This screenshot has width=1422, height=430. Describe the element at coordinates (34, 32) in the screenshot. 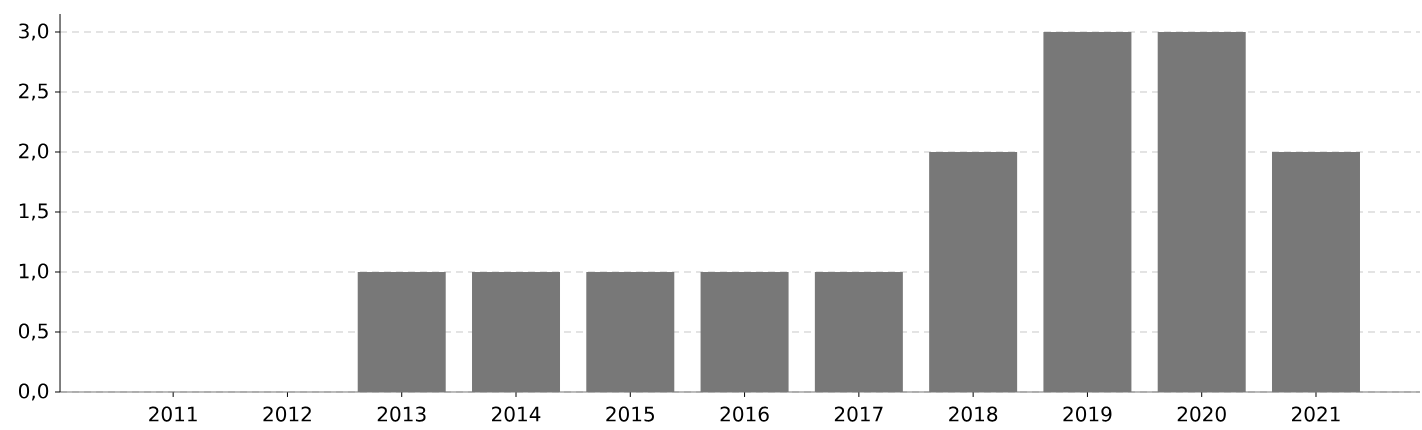

I see `y-tick-label: 3,0` at that location.